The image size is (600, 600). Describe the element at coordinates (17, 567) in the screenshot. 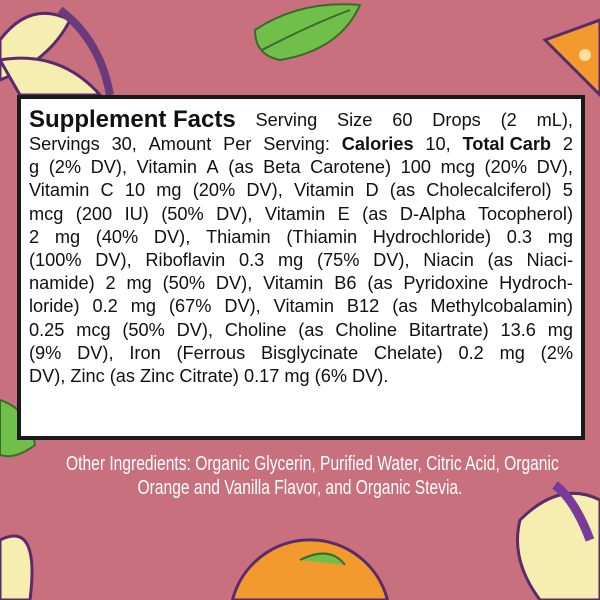

I see `vanilla-flower-bottom-left-icon` at that location.